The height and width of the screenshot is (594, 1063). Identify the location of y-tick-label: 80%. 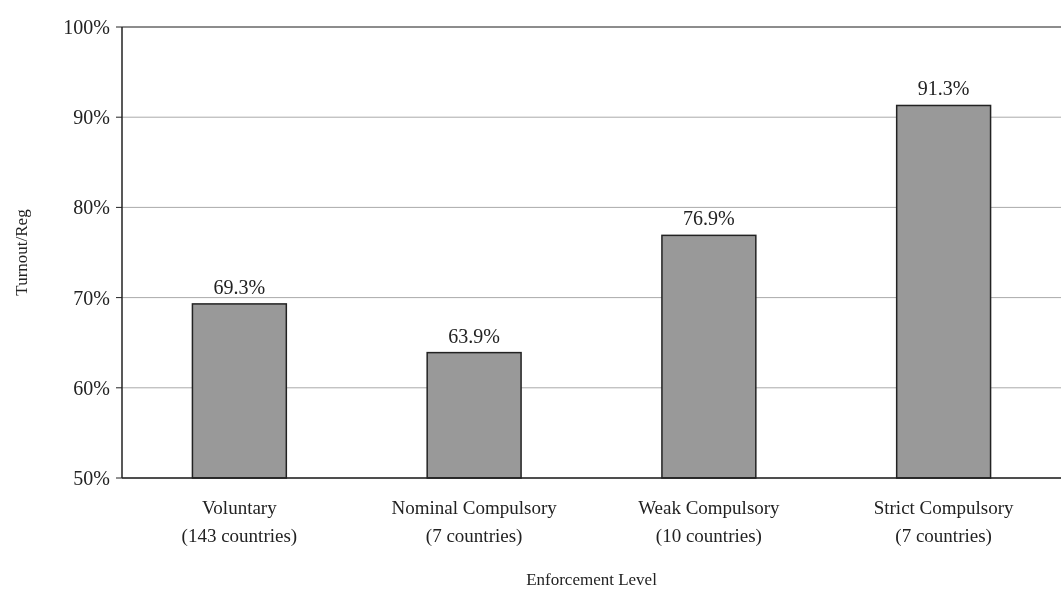
(91, 207).